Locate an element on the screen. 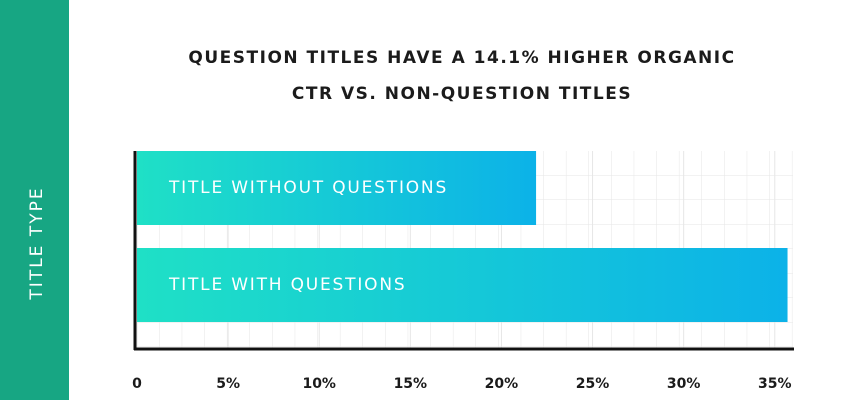 The image size is (864, 400). x-tick-label: 10% is located at coordinates (319, 384).